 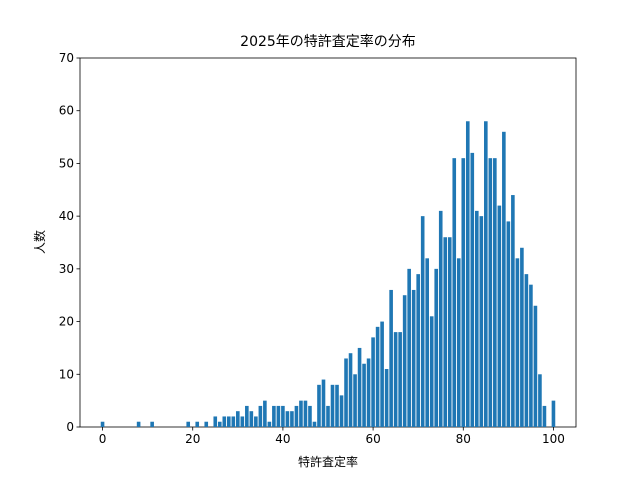 I want to click on x-tick-label: 20, so click(x=192, y=439).